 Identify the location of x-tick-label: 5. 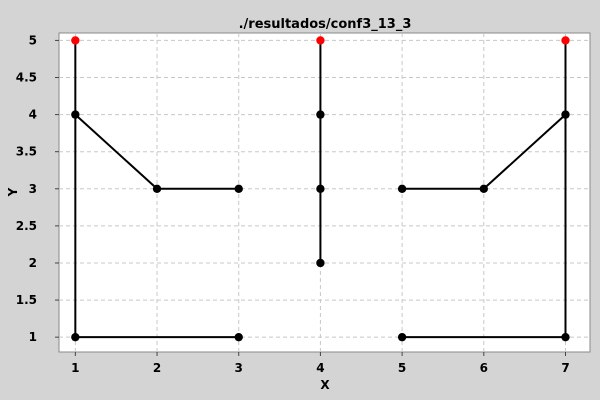
(402, 368).